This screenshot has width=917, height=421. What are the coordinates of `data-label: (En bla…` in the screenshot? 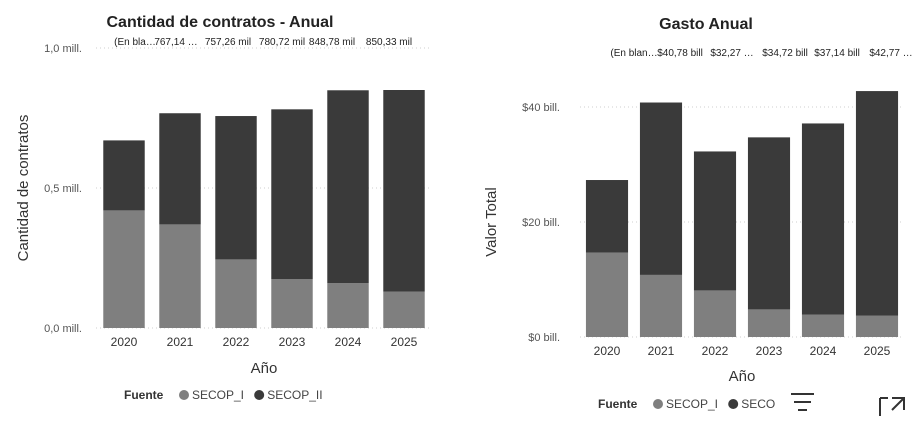 It's located at (135, 42).